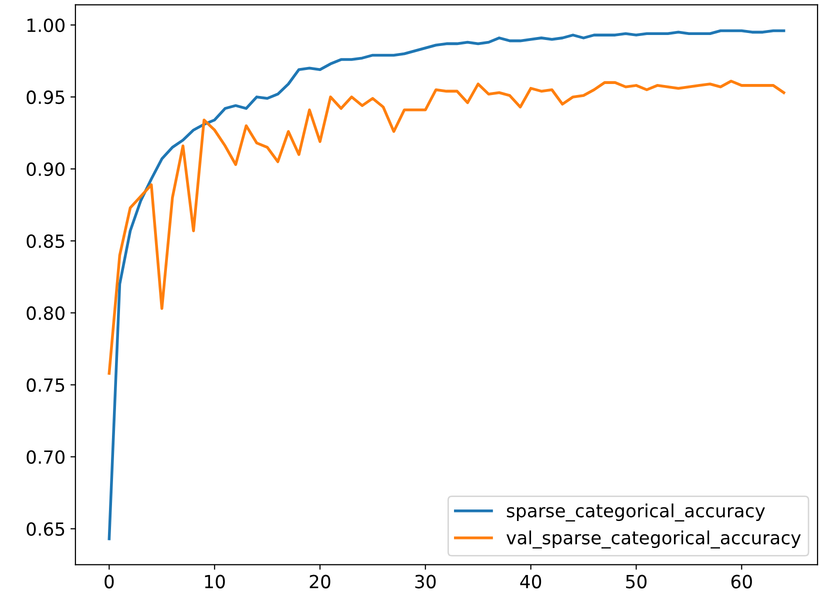 The width and height of the screenshot is (820, 604). Describe the element at coordinates (425, 581) in the screenshot. I see `x-tick-label: 30` at that location.